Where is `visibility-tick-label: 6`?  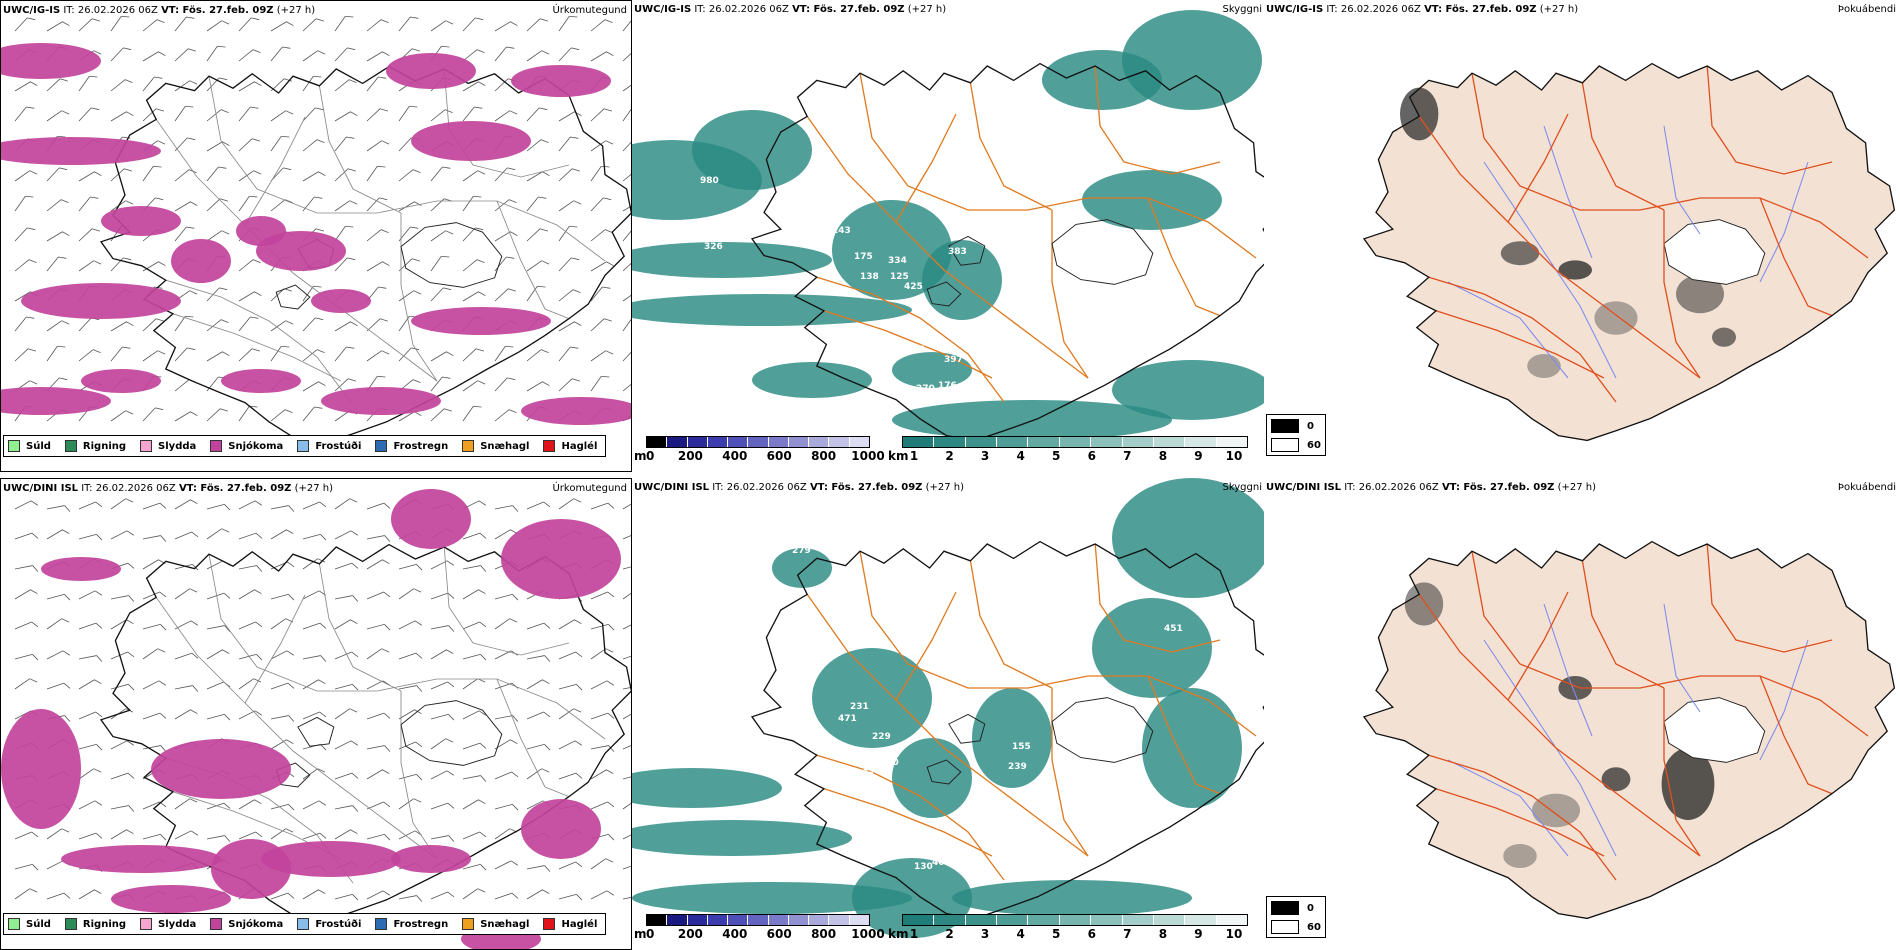 visibility-tick-label: 6 is located at coordinates (1091, 934).